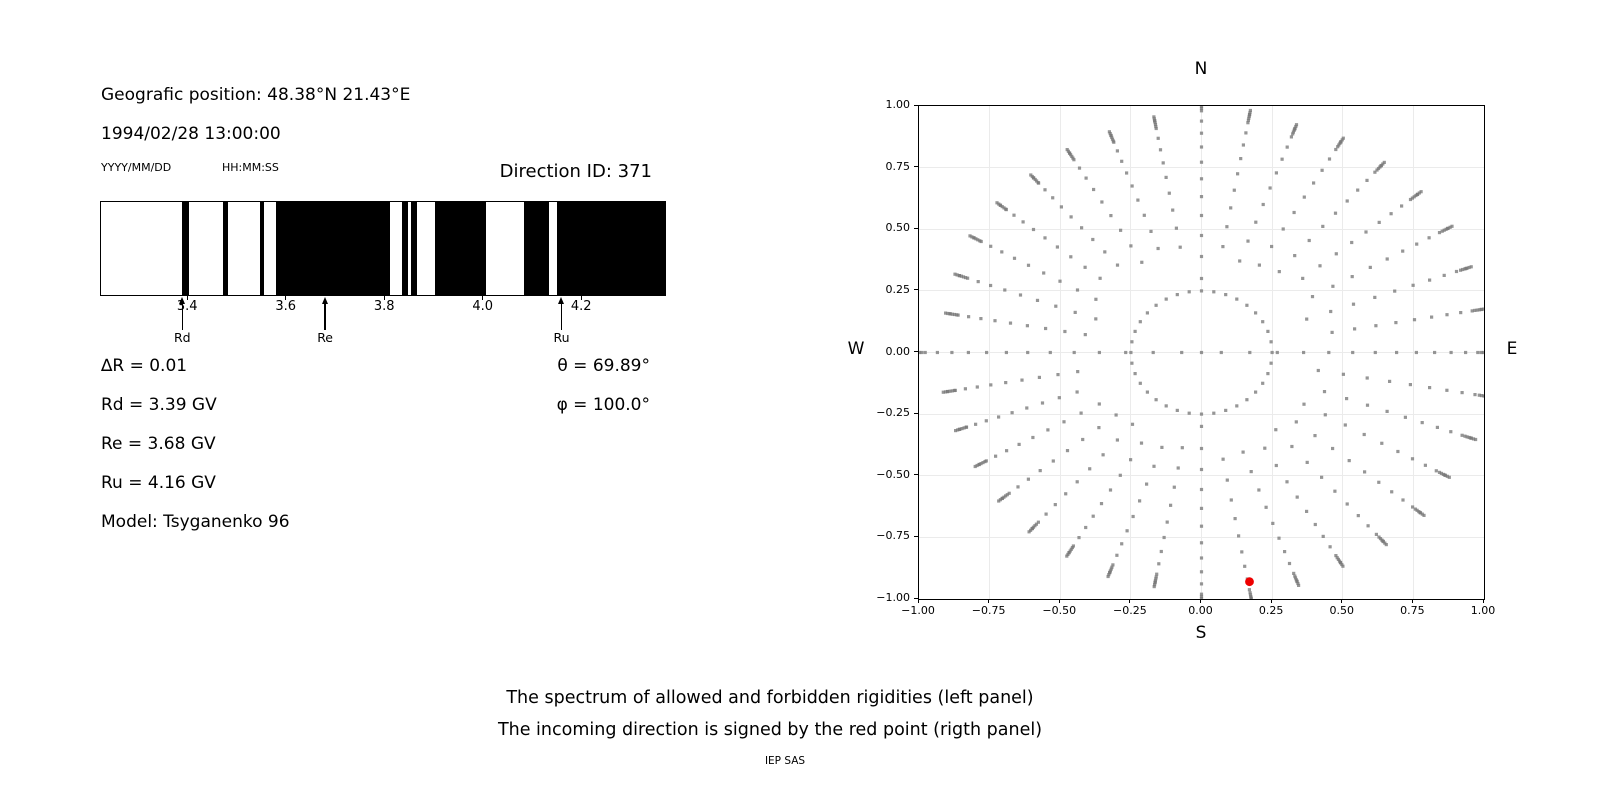 This screenshot has height=800, width=1600. I want to click on scatter-y-tick-label: 1.00, so click(898, 104).